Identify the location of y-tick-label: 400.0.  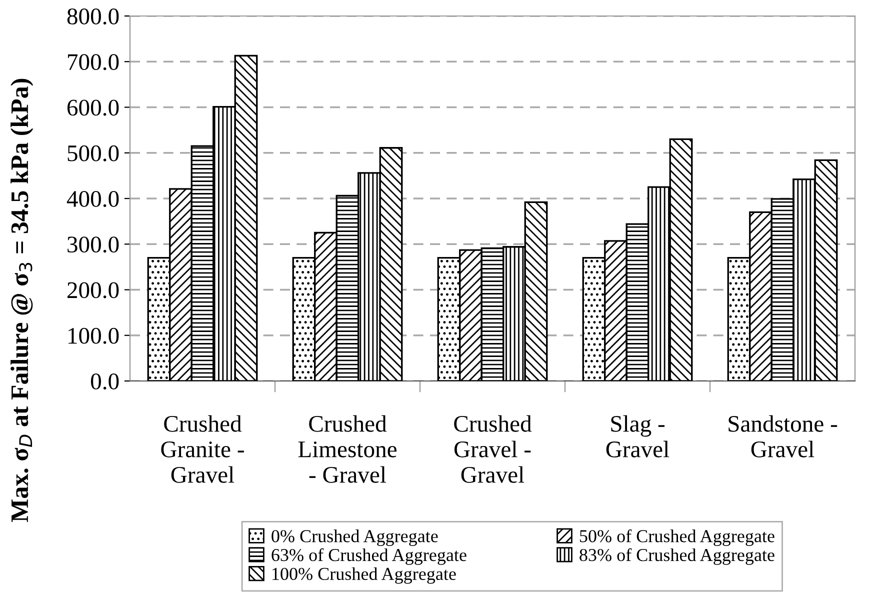
(92, 199).